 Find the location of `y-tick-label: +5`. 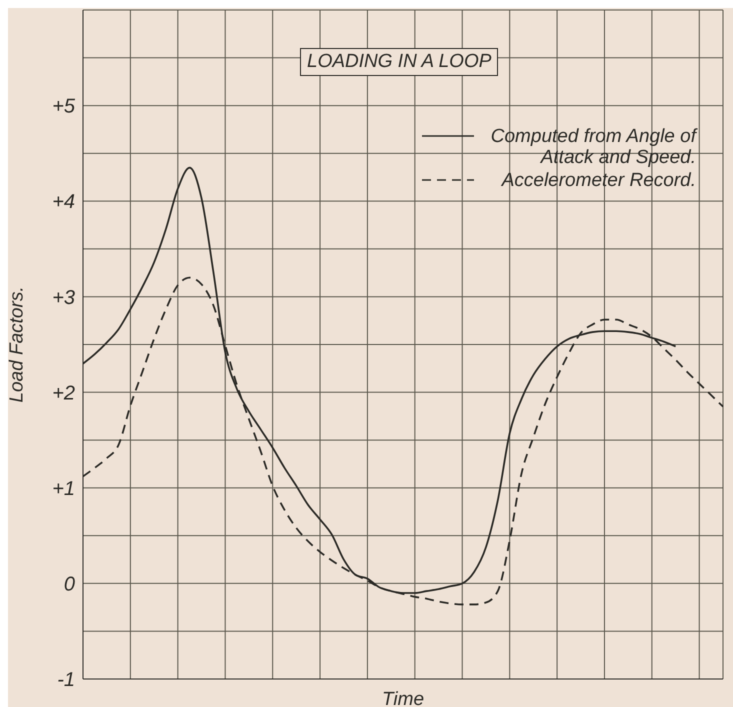

y-tick-label: +5 is located at coordinates (64, 107).